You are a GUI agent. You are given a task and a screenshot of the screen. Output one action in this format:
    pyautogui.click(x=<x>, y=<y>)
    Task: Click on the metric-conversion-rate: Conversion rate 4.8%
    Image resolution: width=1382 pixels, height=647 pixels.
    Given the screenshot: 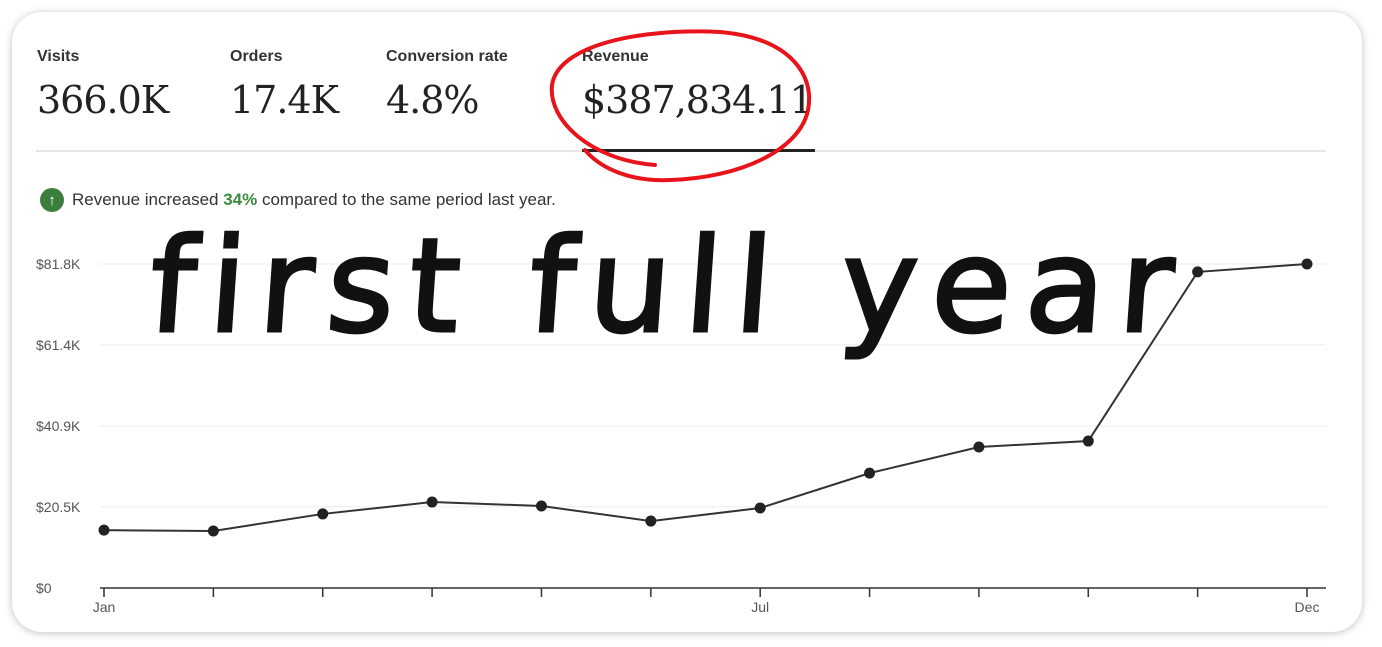 What is the action you would take?
    pyautogui.click(x=447, y=85)
    